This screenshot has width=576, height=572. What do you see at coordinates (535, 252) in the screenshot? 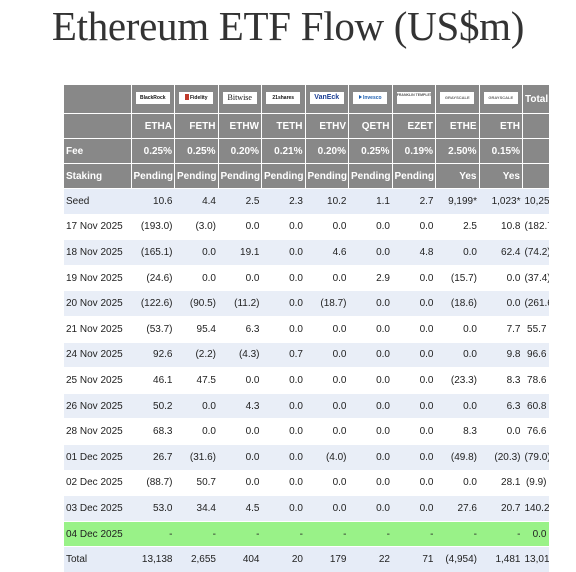
I see `row-total-cell: (74.2)` at bounding box center [535, 252].